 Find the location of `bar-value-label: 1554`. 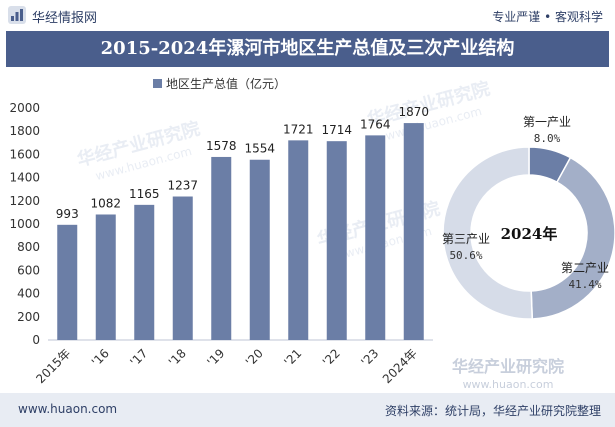

bar-value-label: 1554 is located at coordinates (259, 149).